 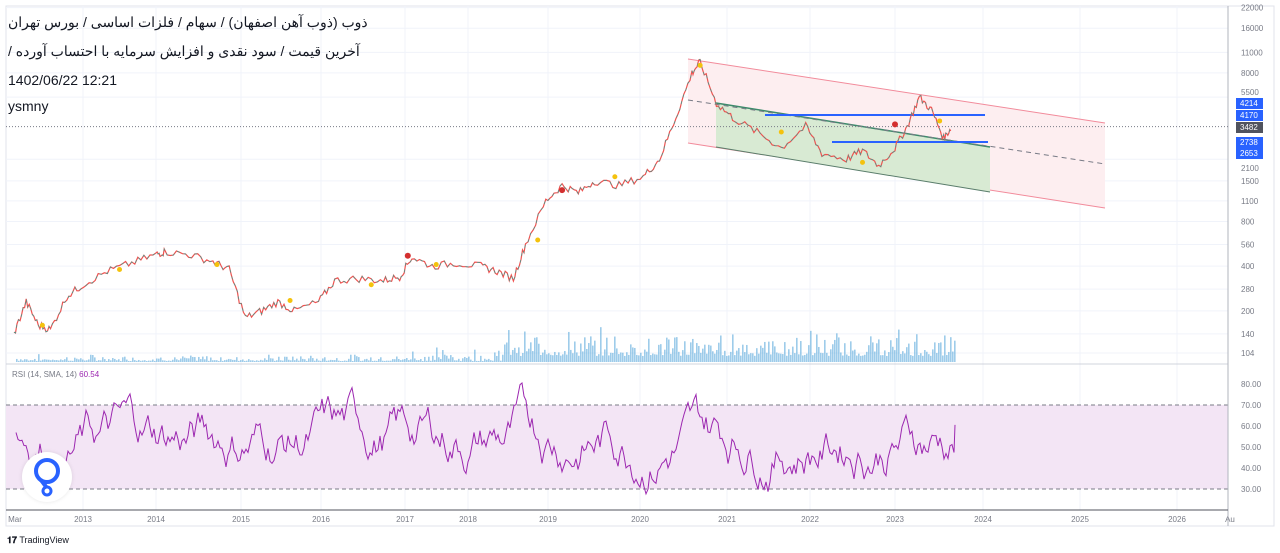 I want to click on y-tick-label: 8000, so click(x=1250, y=73).